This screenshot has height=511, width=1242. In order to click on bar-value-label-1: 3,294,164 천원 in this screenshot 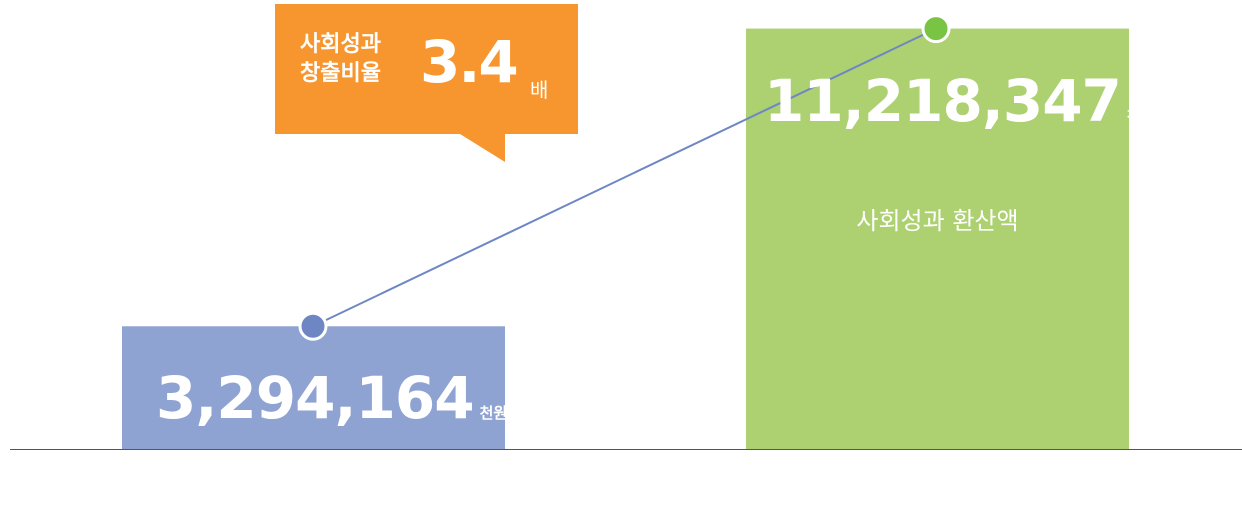, I will do `click(331, 398)`.